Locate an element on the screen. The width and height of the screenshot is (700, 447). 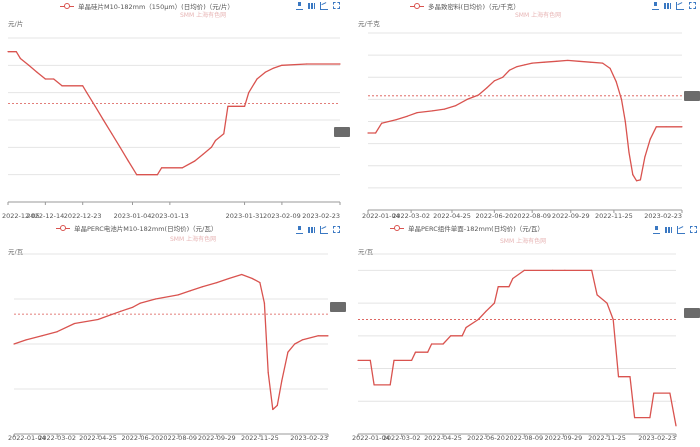
legend: 多晶致密料(日均价)（元/千克） is located at coordinates (465, 6).